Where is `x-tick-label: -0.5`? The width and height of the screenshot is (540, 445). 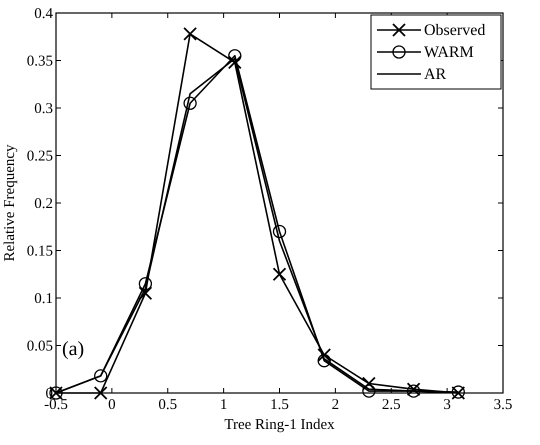 x-tick-label: -0.5 is located at coordinates (56, 405).